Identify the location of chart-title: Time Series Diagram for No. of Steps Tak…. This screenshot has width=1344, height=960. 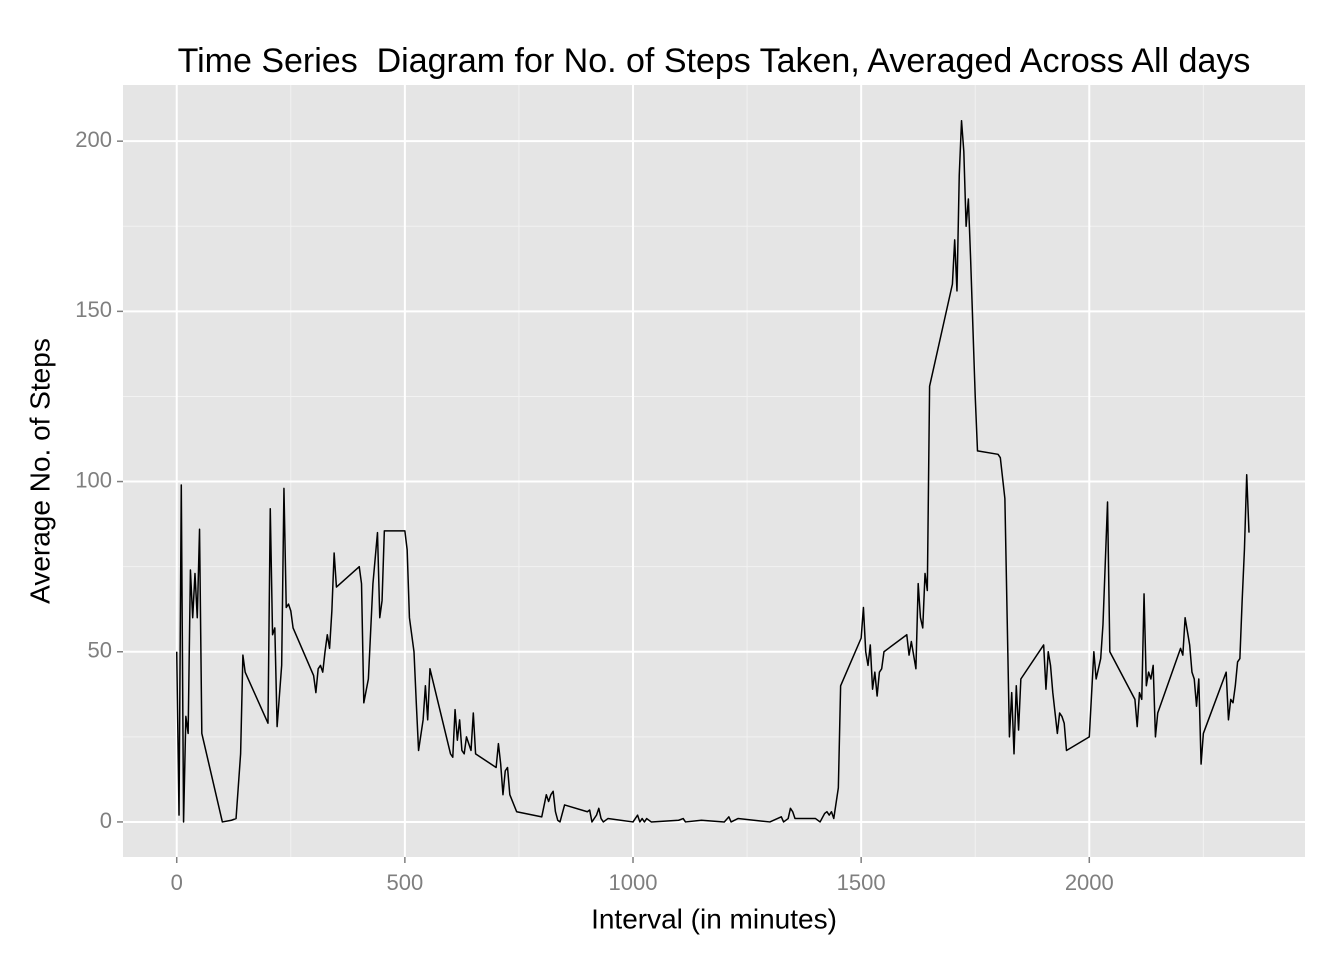
(714, 61).